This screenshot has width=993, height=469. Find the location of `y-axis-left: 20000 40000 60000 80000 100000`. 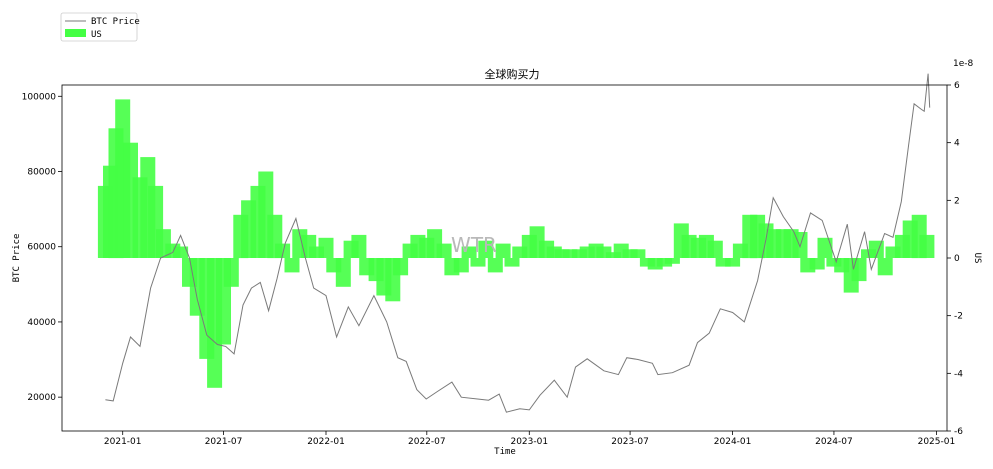

y-axis-left: 20000 40000 60000 80000 100000 is located at coordinates (42, 247).